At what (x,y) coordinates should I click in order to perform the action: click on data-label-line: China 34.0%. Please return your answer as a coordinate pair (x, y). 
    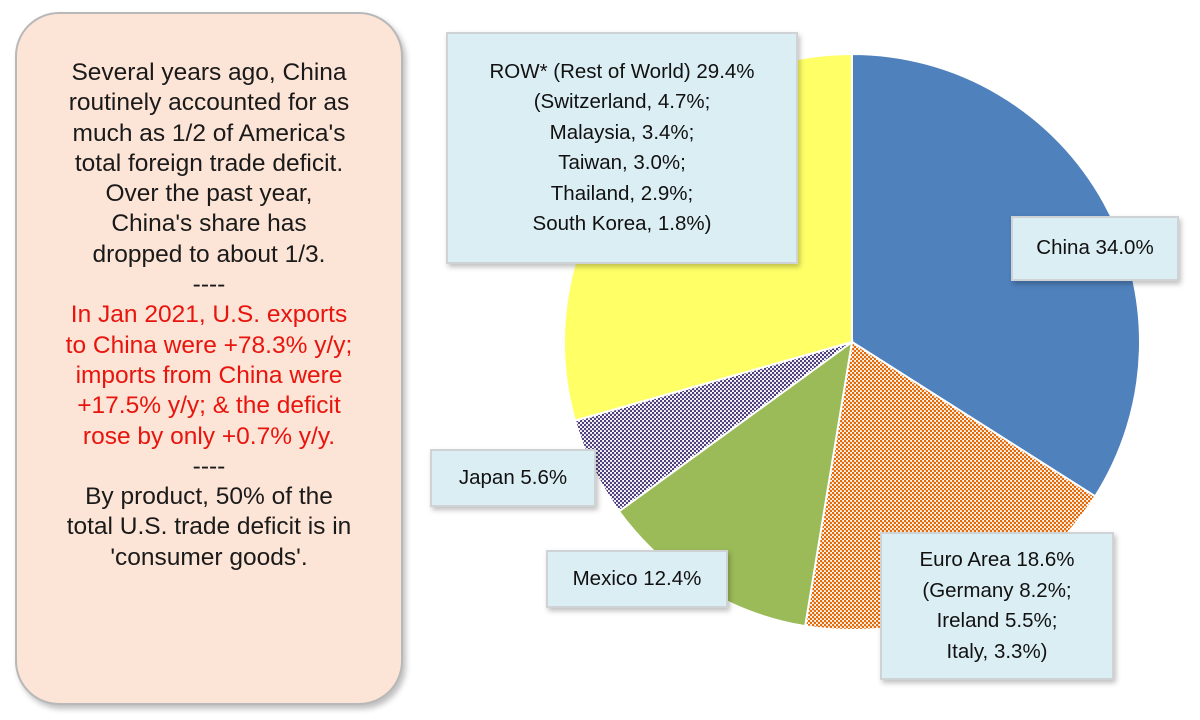
    Looking at the image, I should click on (1095, 248).